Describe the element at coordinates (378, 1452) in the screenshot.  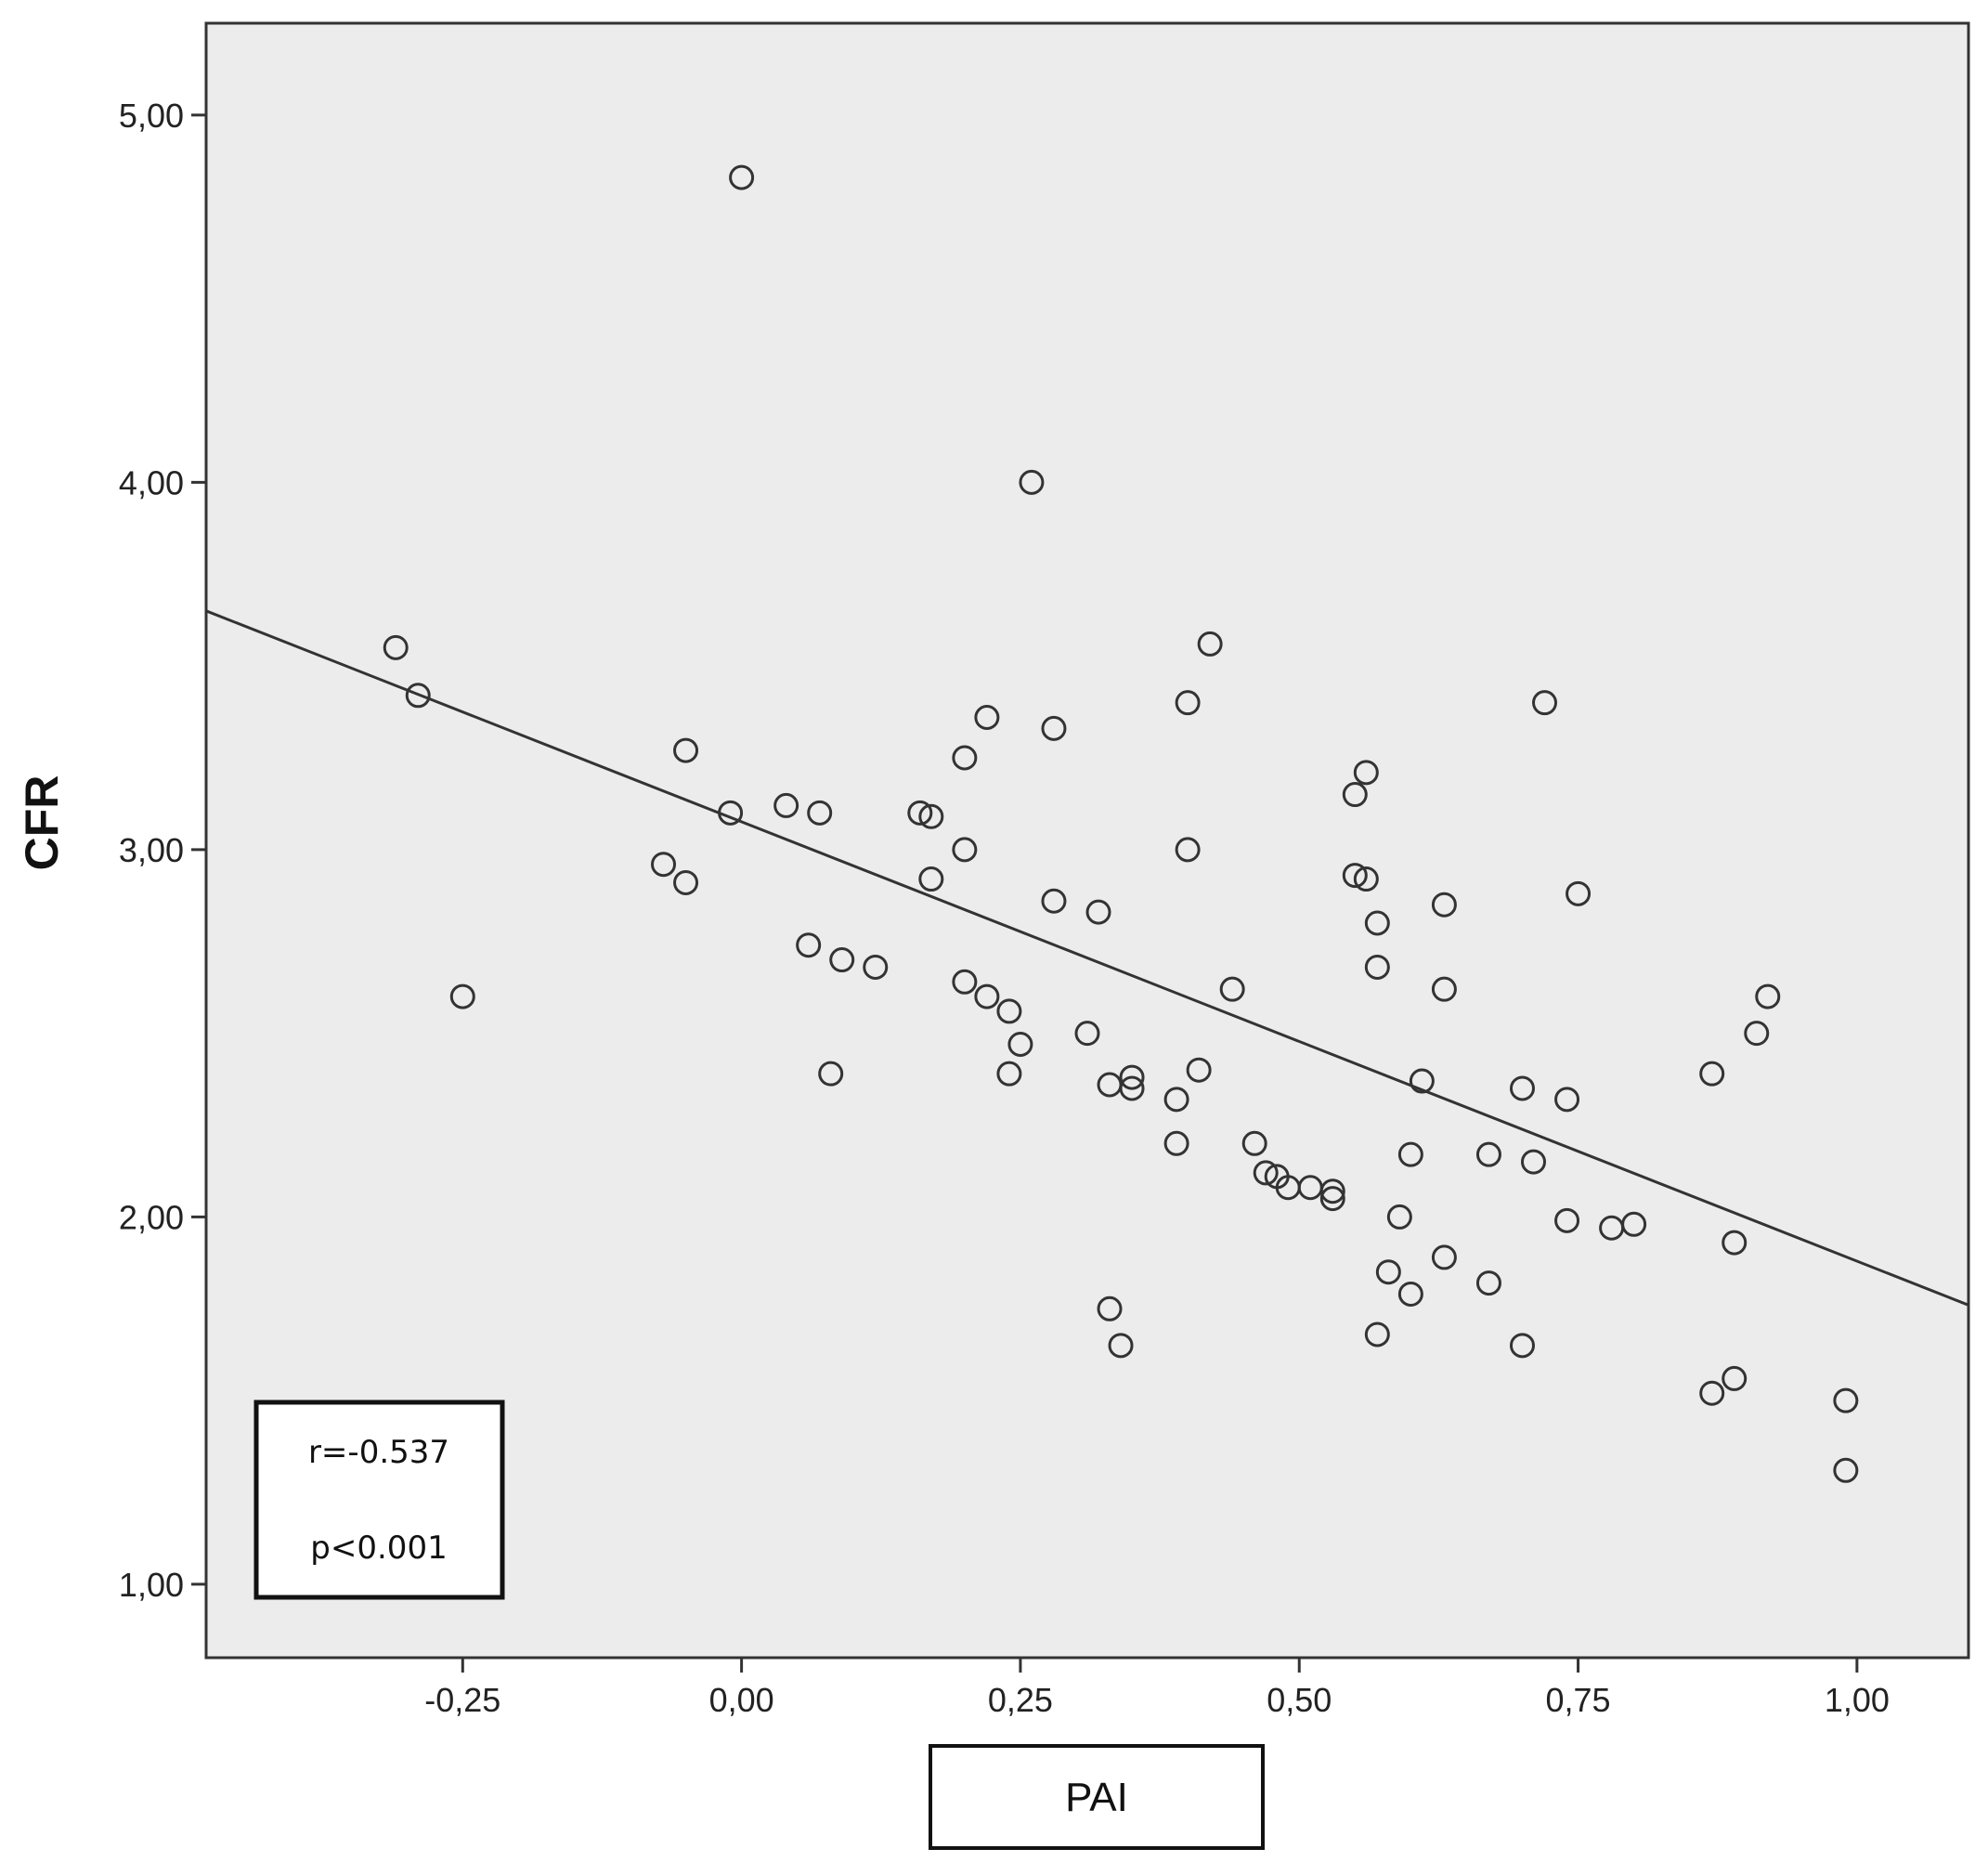
I see `r-value-label: r=-0.537` at that location.